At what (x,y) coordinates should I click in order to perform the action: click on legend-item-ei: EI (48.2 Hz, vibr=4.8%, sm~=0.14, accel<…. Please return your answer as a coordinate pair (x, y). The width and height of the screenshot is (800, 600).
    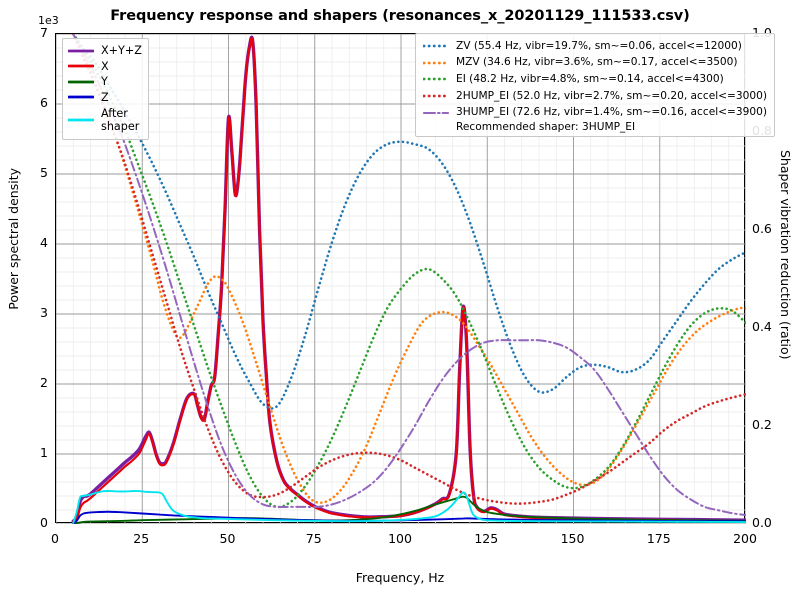
    Looking at the image, I should click on (595, 79).